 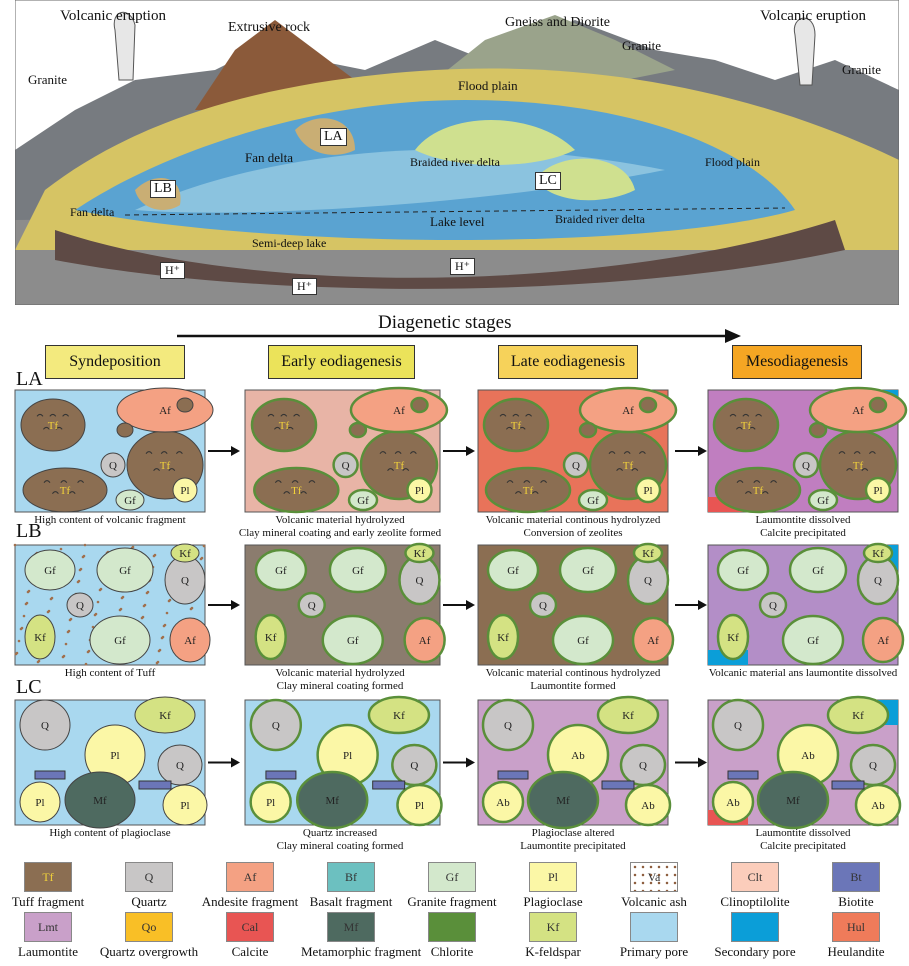 What do you see at coordinates (462, 266) in the screenshot?
I see `h-plus-label: H⁺` at bounding box center [462, 266].